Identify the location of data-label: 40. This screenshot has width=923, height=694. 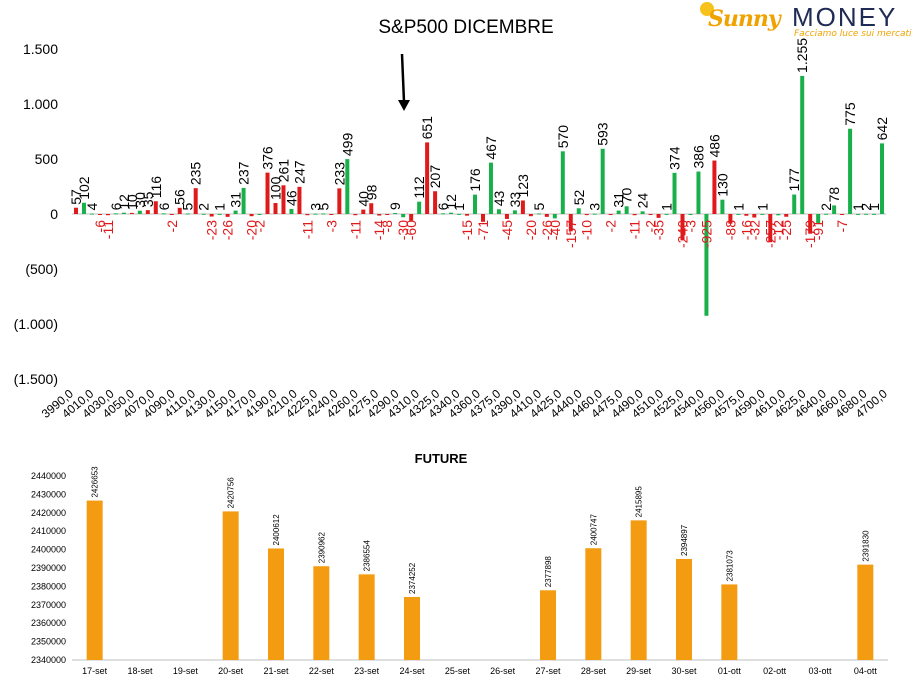
(363, 199).